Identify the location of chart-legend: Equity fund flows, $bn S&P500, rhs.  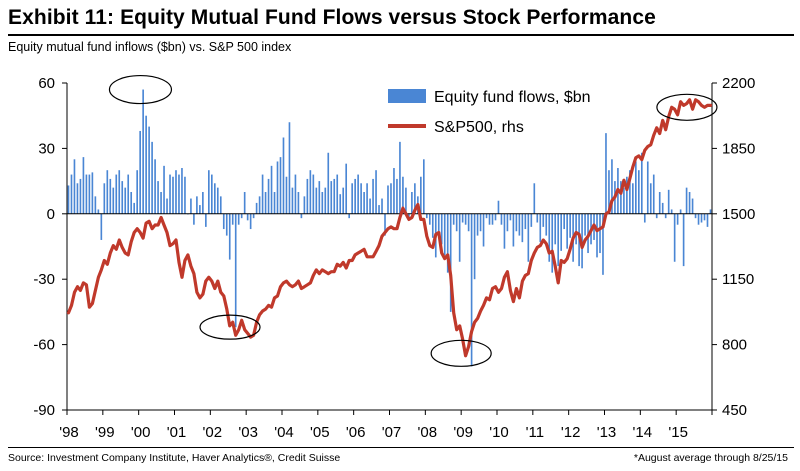
(489, 112).